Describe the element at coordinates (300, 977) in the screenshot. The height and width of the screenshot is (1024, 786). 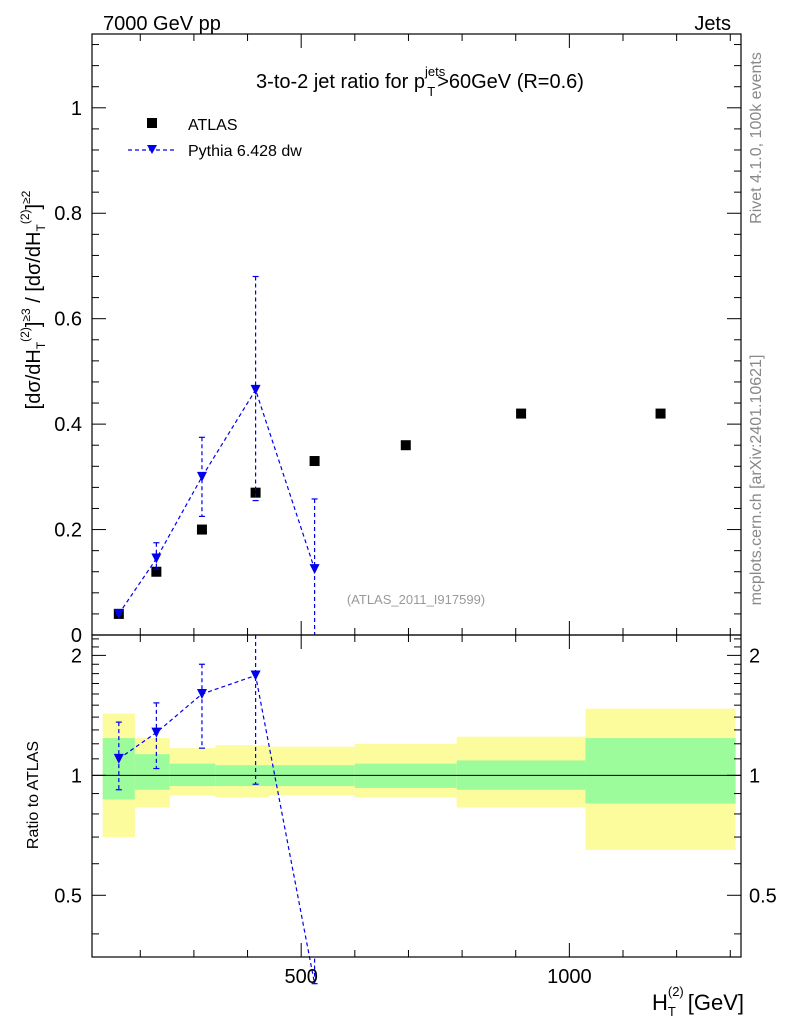
I see `x-tick-label: 500` at that location.